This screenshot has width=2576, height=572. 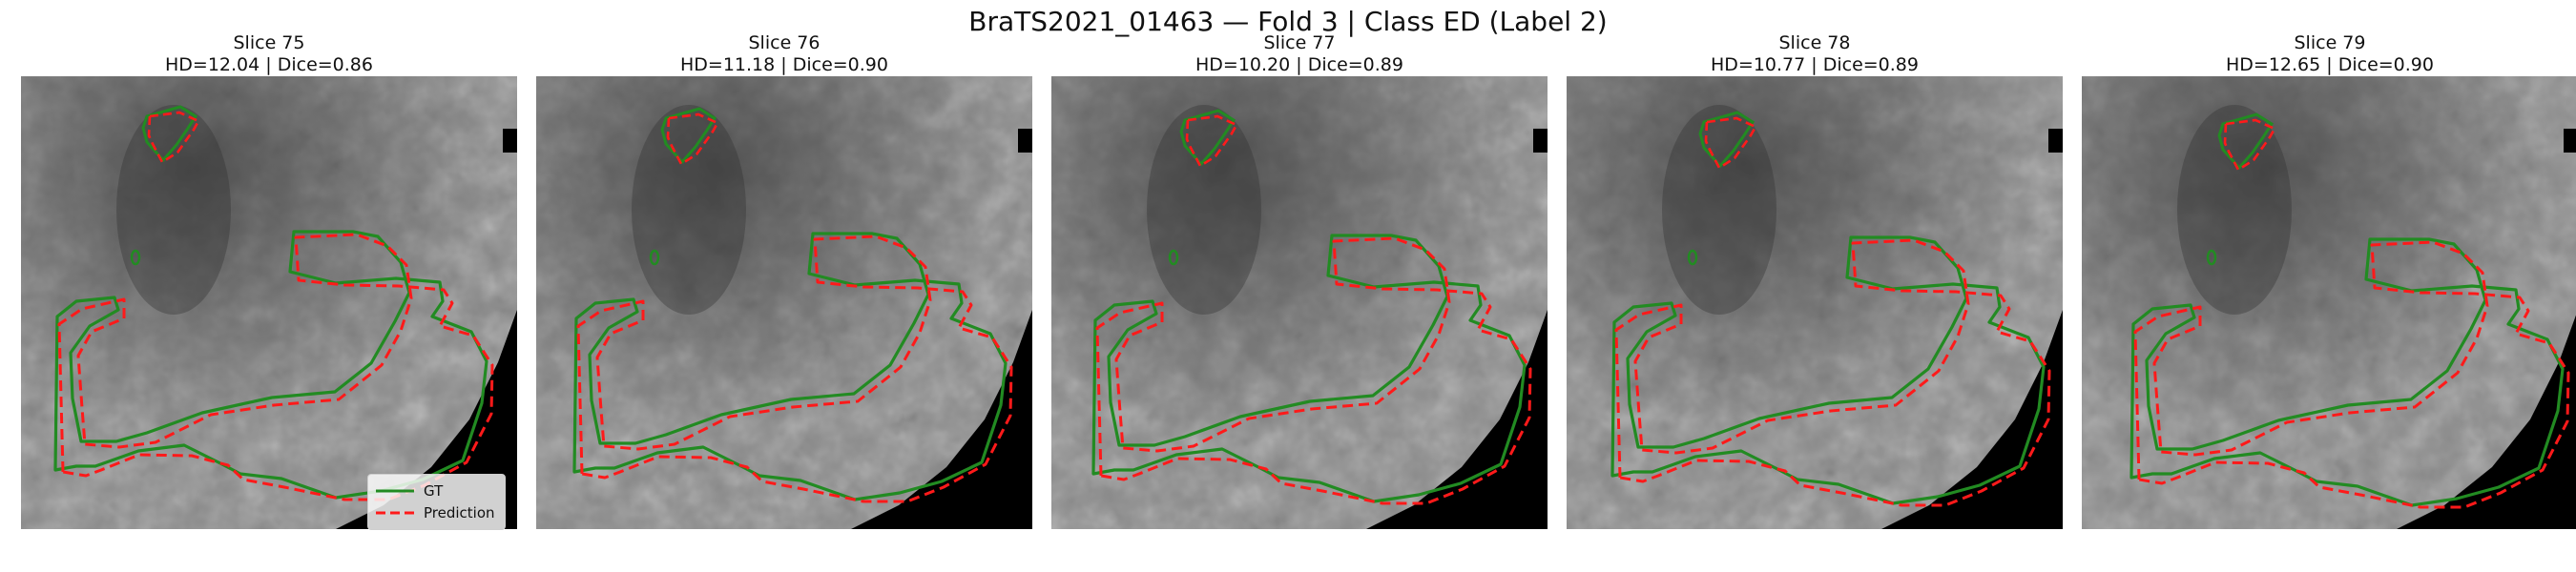 What do you see at coordinates (459, 512) in the screenshot?
I see `legend-prediction-label: Prediction` at bounding box center [459, 512].